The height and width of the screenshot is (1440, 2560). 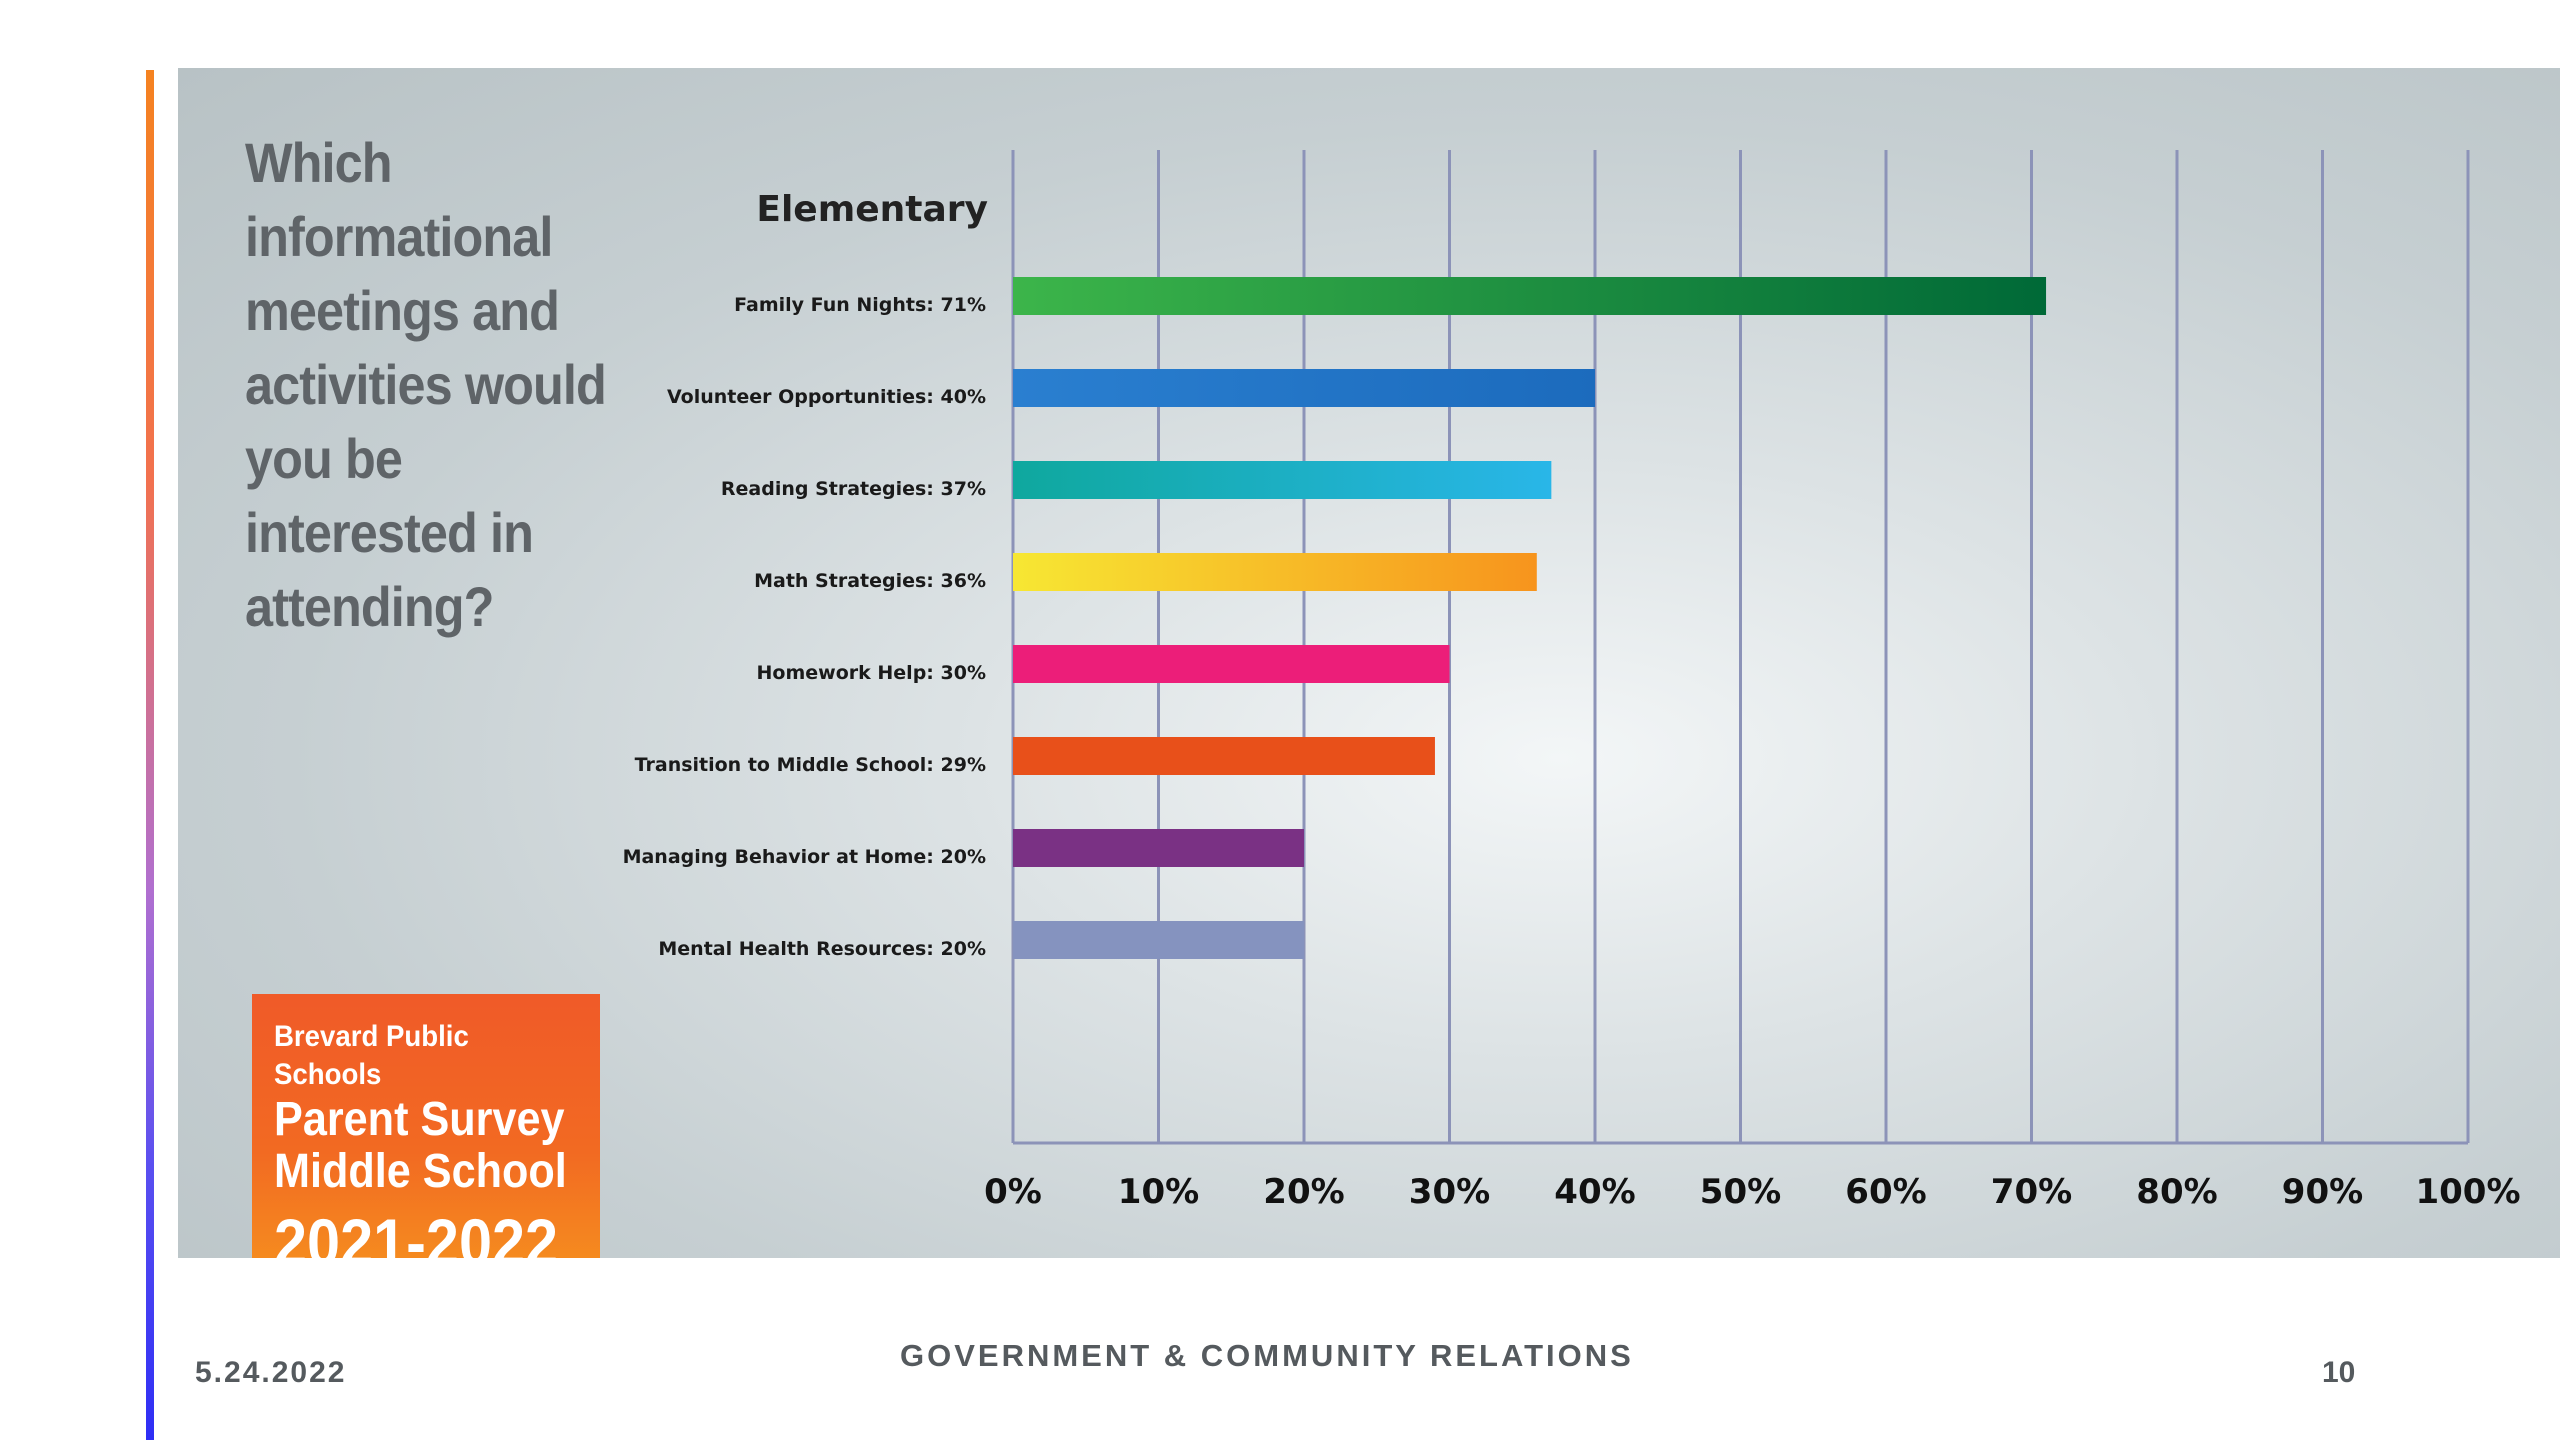 I want to click on x-tick-label: 70%, so click(x=2031, y=1192).